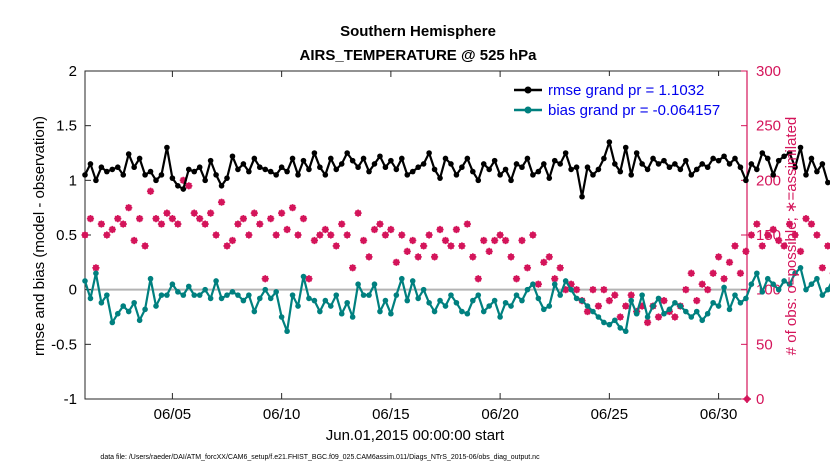 The width and height of the screenshot is (830, 470). I want to click on chart-title: Southern Hemisphere, so click(418, 31).